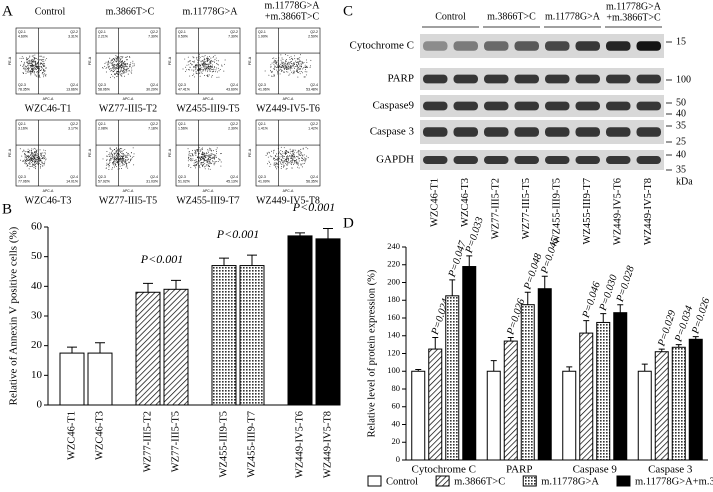 This screenshot has height=492, width=713. I want to click on row-label: Caspase9, so click(393, 106).